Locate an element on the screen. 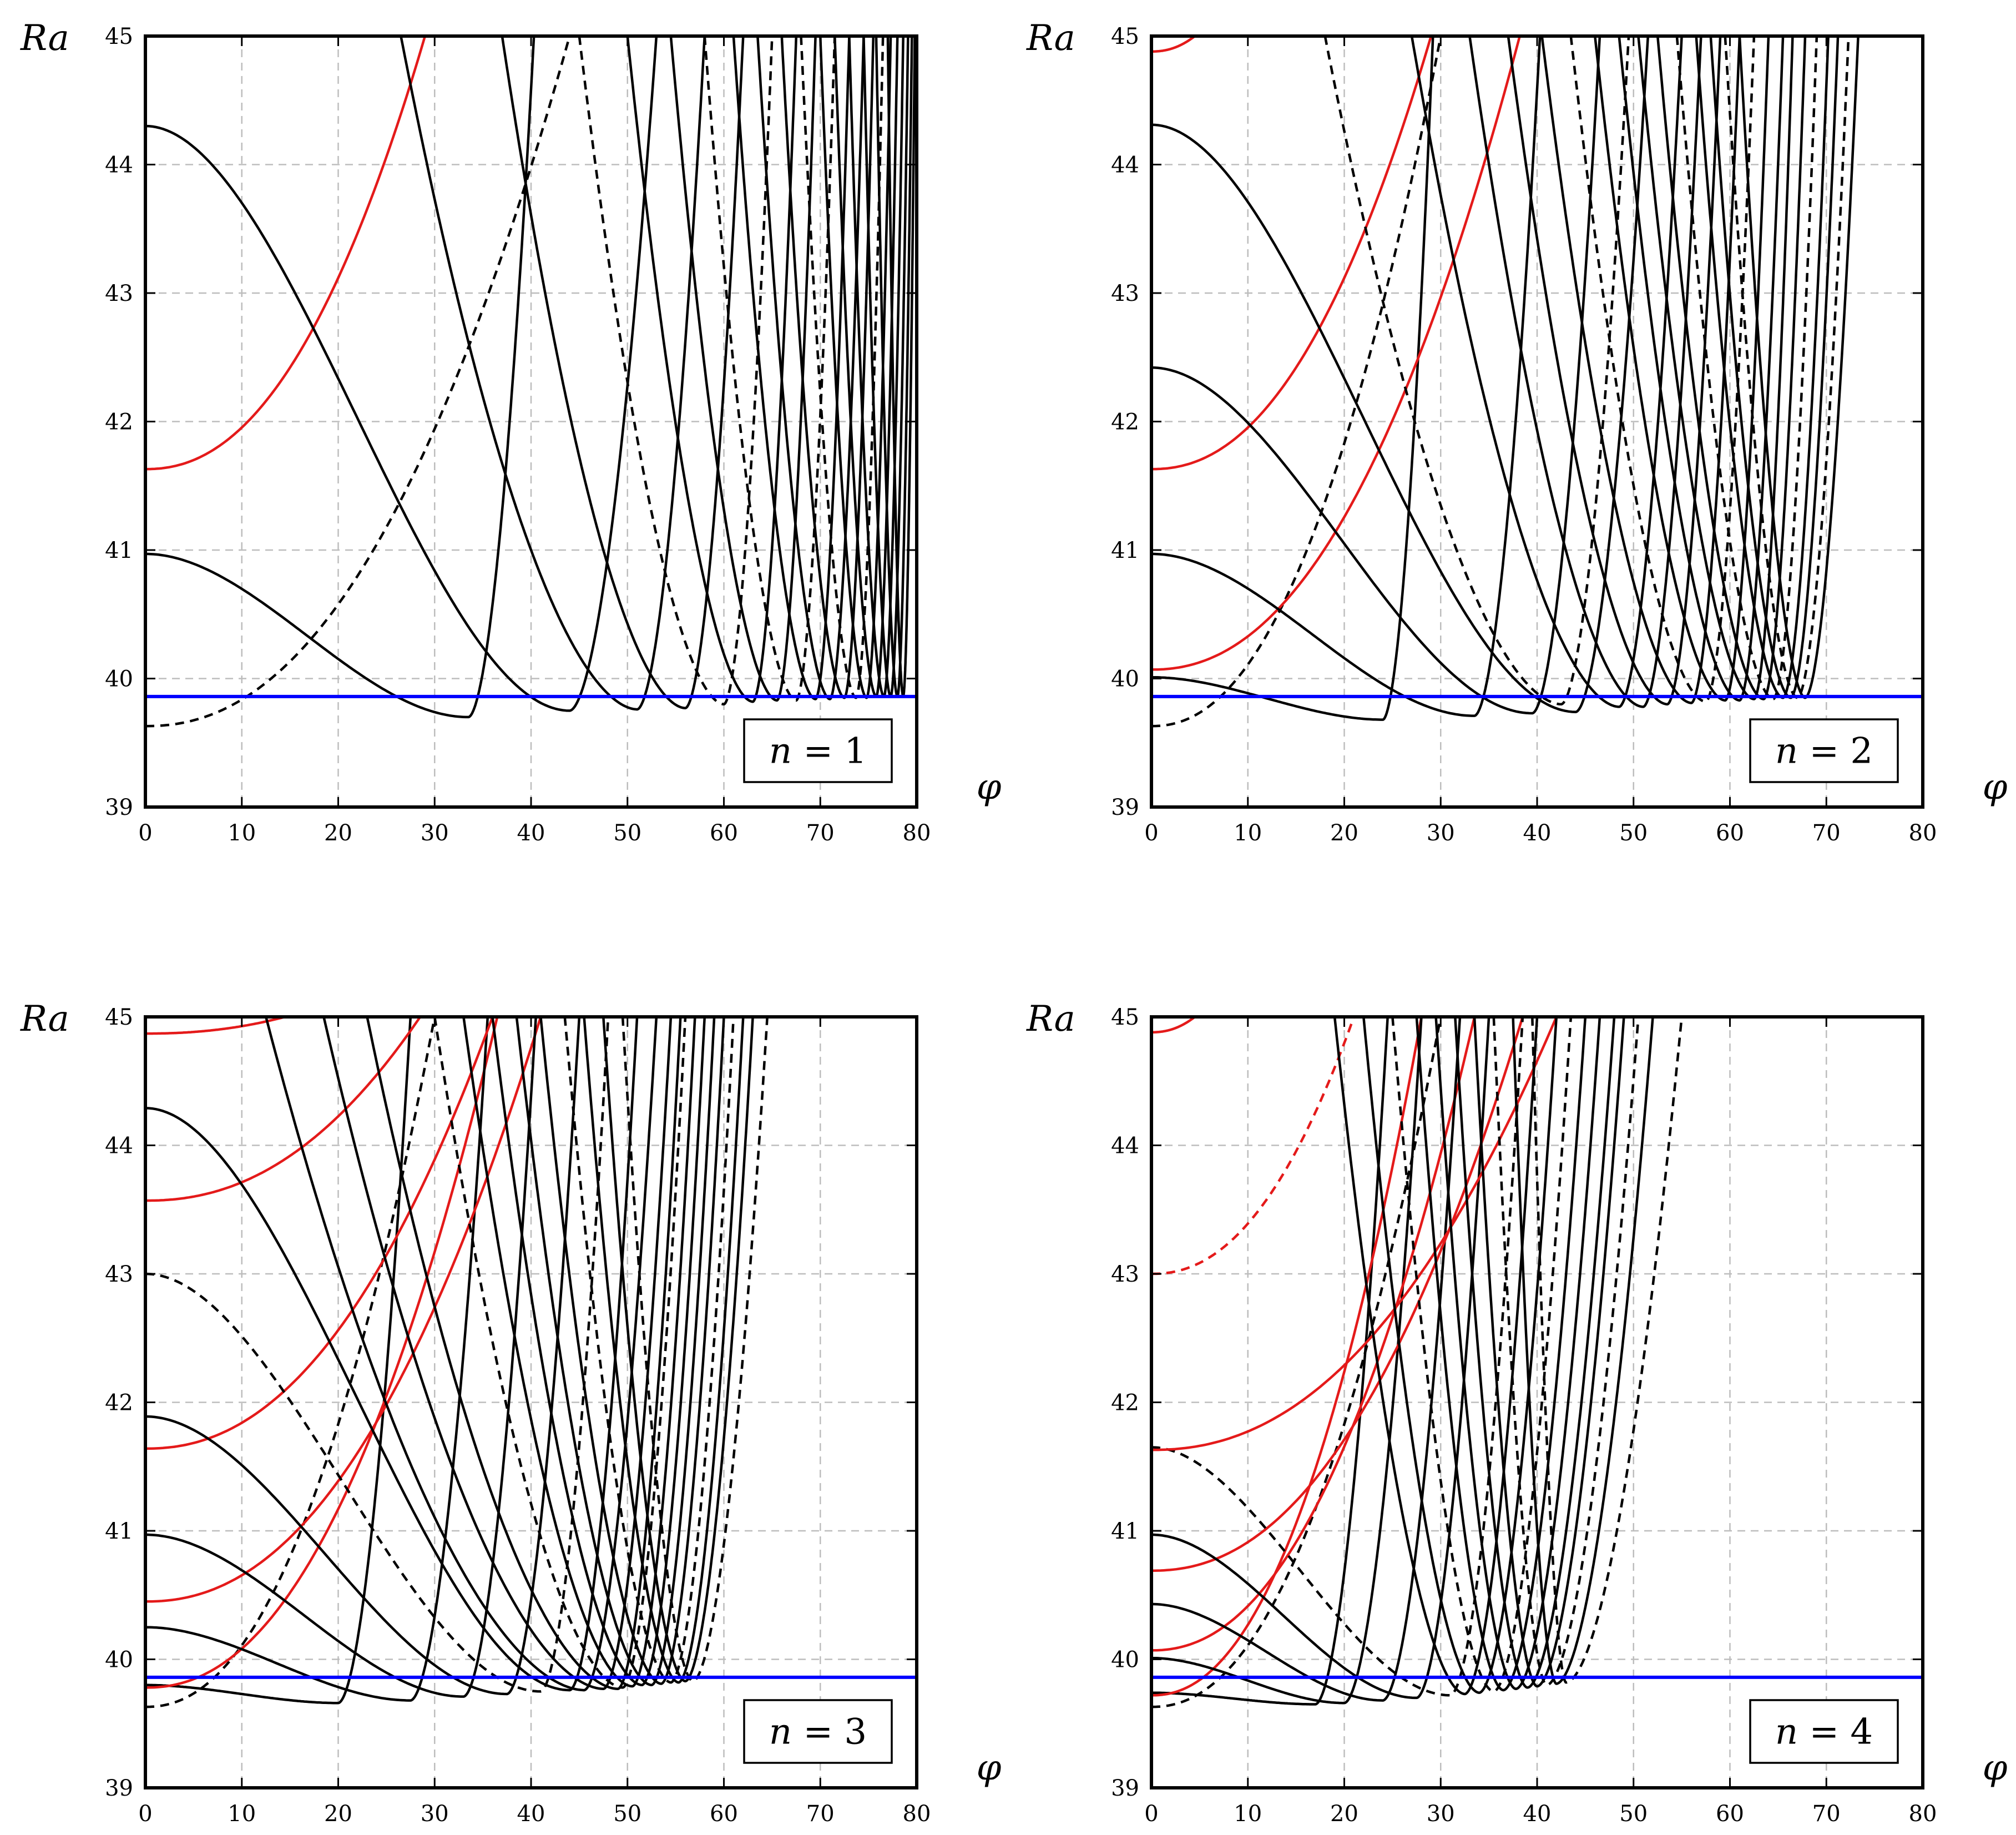 The width and height of the screenshot is (2016, 1835). legend-variable: n is located at coordinates (1786, 1732).